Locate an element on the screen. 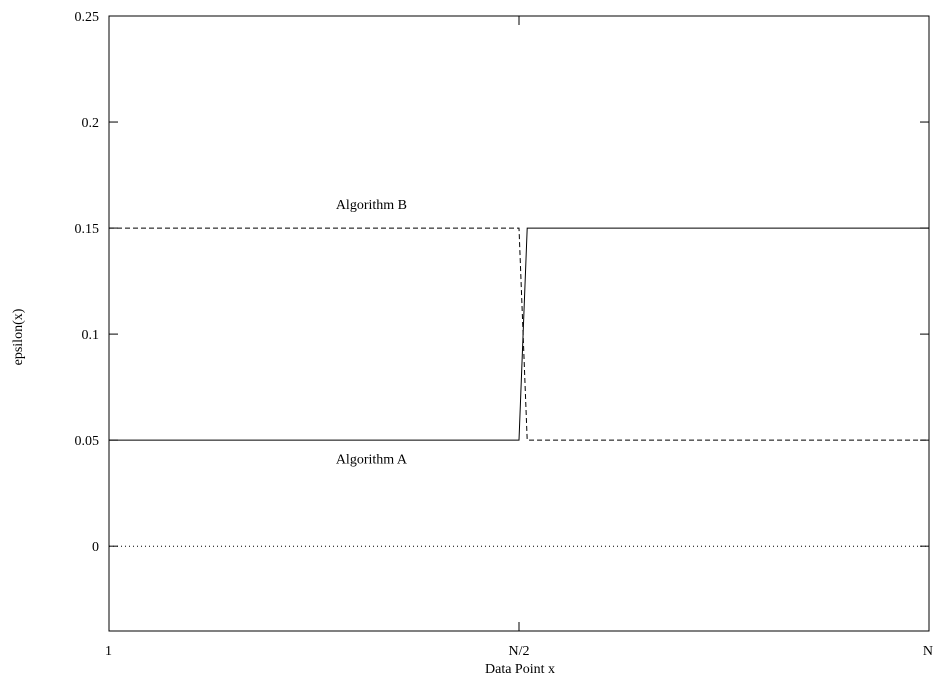 The width and height of the screenshot is (934, 679). annotation-layer: Algorithm B Algorithm A is located at coordinates (372, 332).